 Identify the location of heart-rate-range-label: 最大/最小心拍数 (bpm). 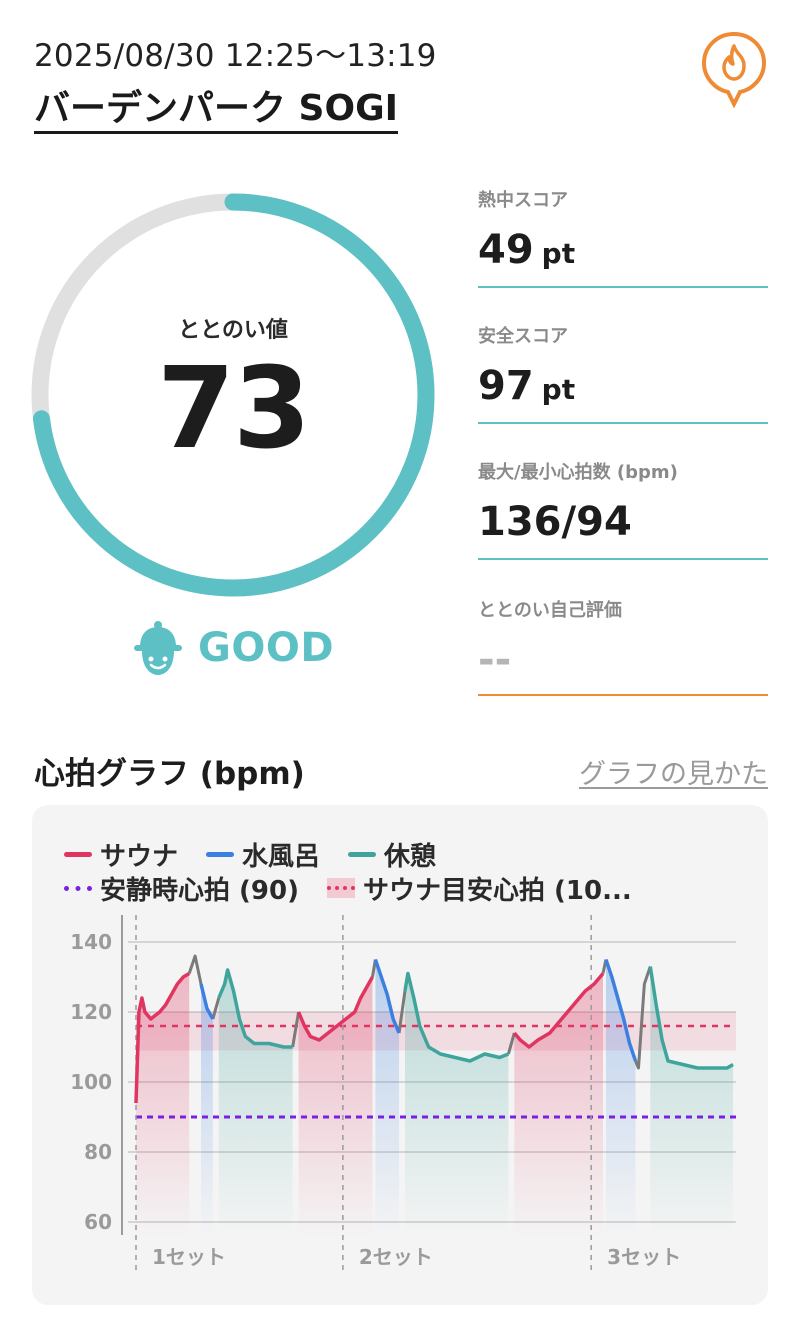
(578, 472).